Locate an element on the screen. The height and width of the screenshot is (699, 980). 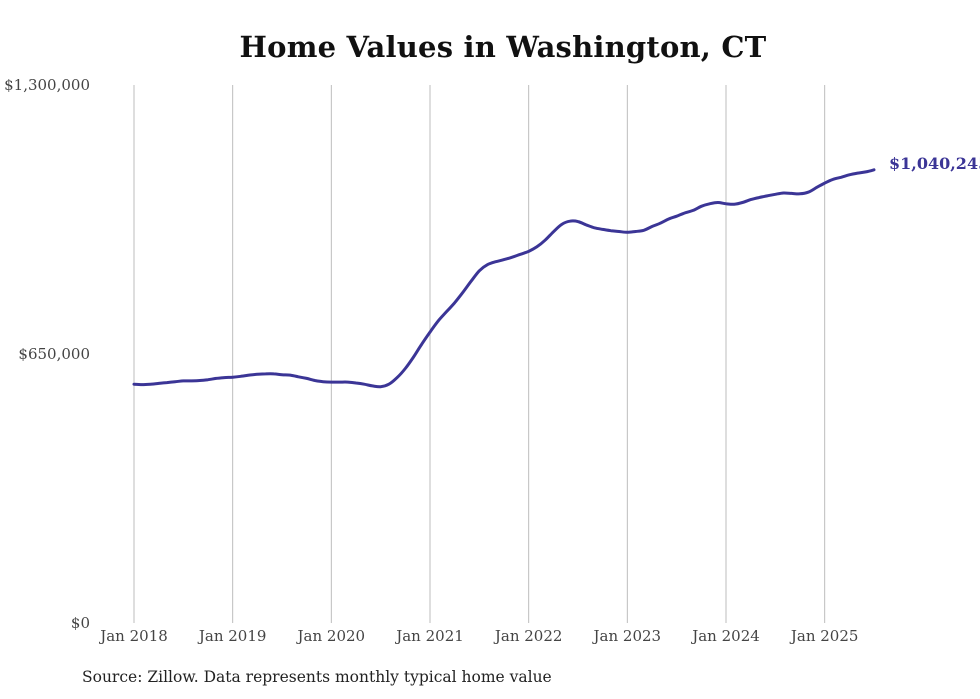
y-tick-label: $0 is located at coordinates (80, 623).